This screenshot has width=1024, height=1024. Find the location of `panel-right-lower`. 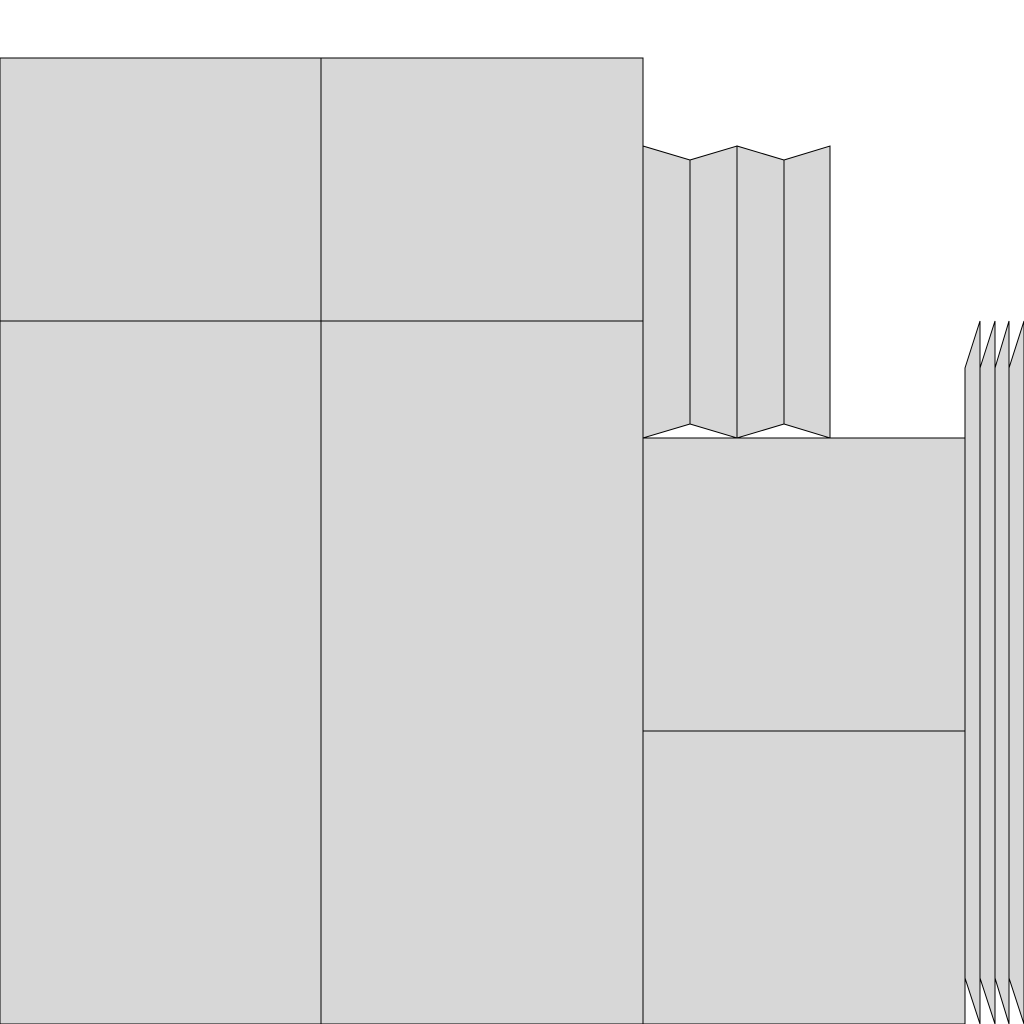

panel-right-lower is located at coordinates (804, 877).